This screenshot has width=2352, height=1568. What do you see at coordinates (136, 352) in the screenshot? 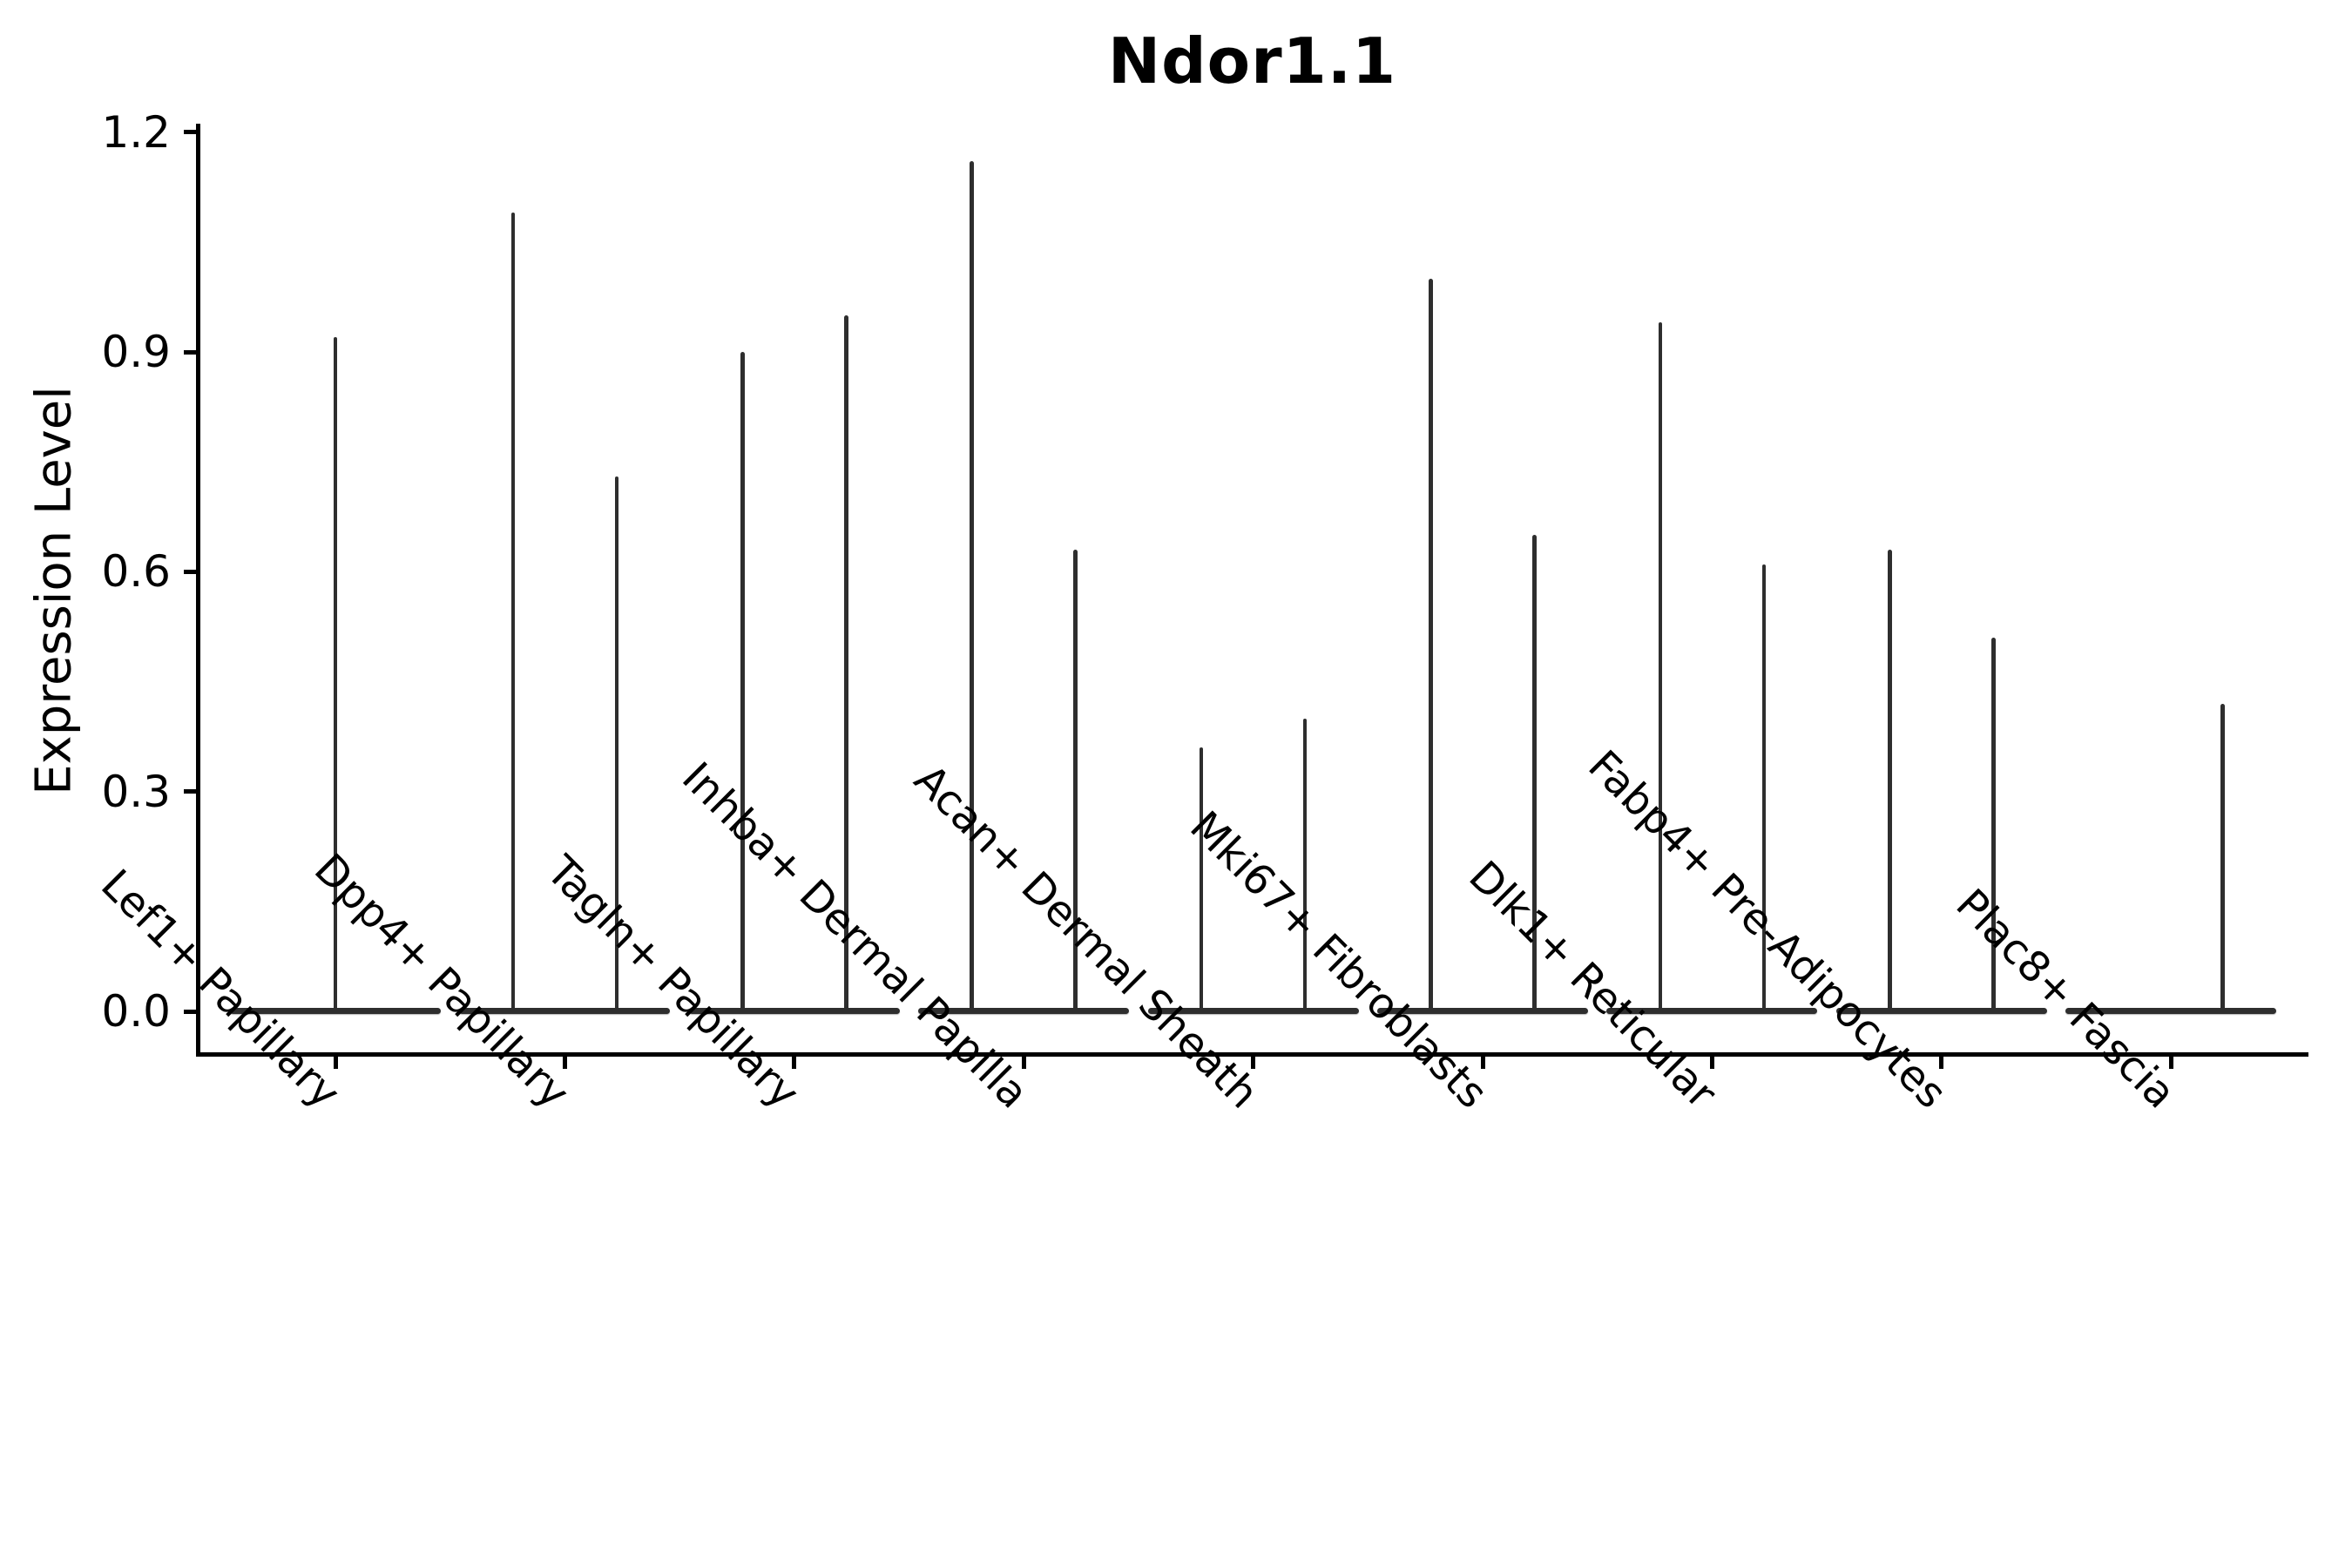
I see `y-tick-label: 0.9` at bounding box center [136, 352].